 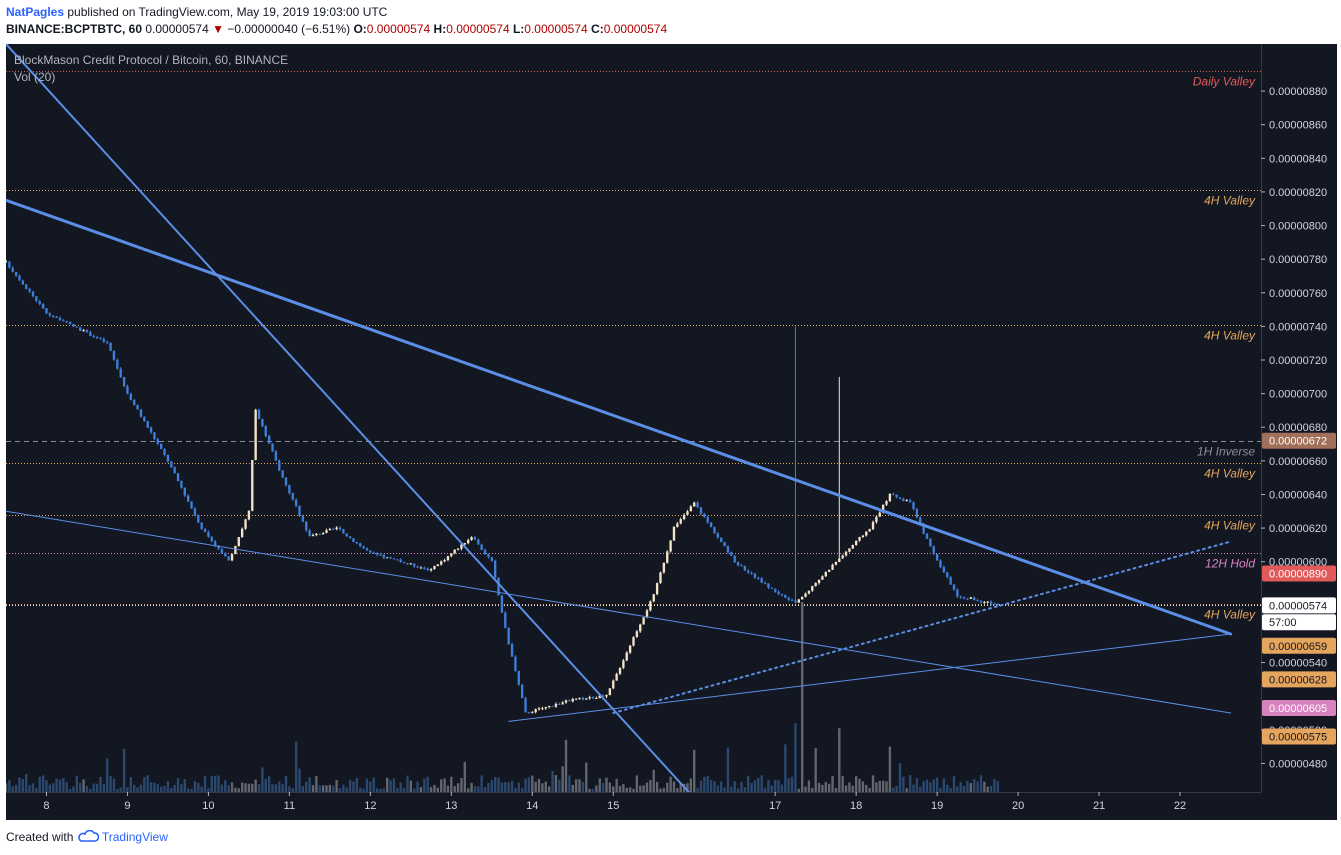 What do you see at coordinates (856, 806) in the screenshot?
I see `time-tick-label-9: 18` at bounding box center [856, 806].